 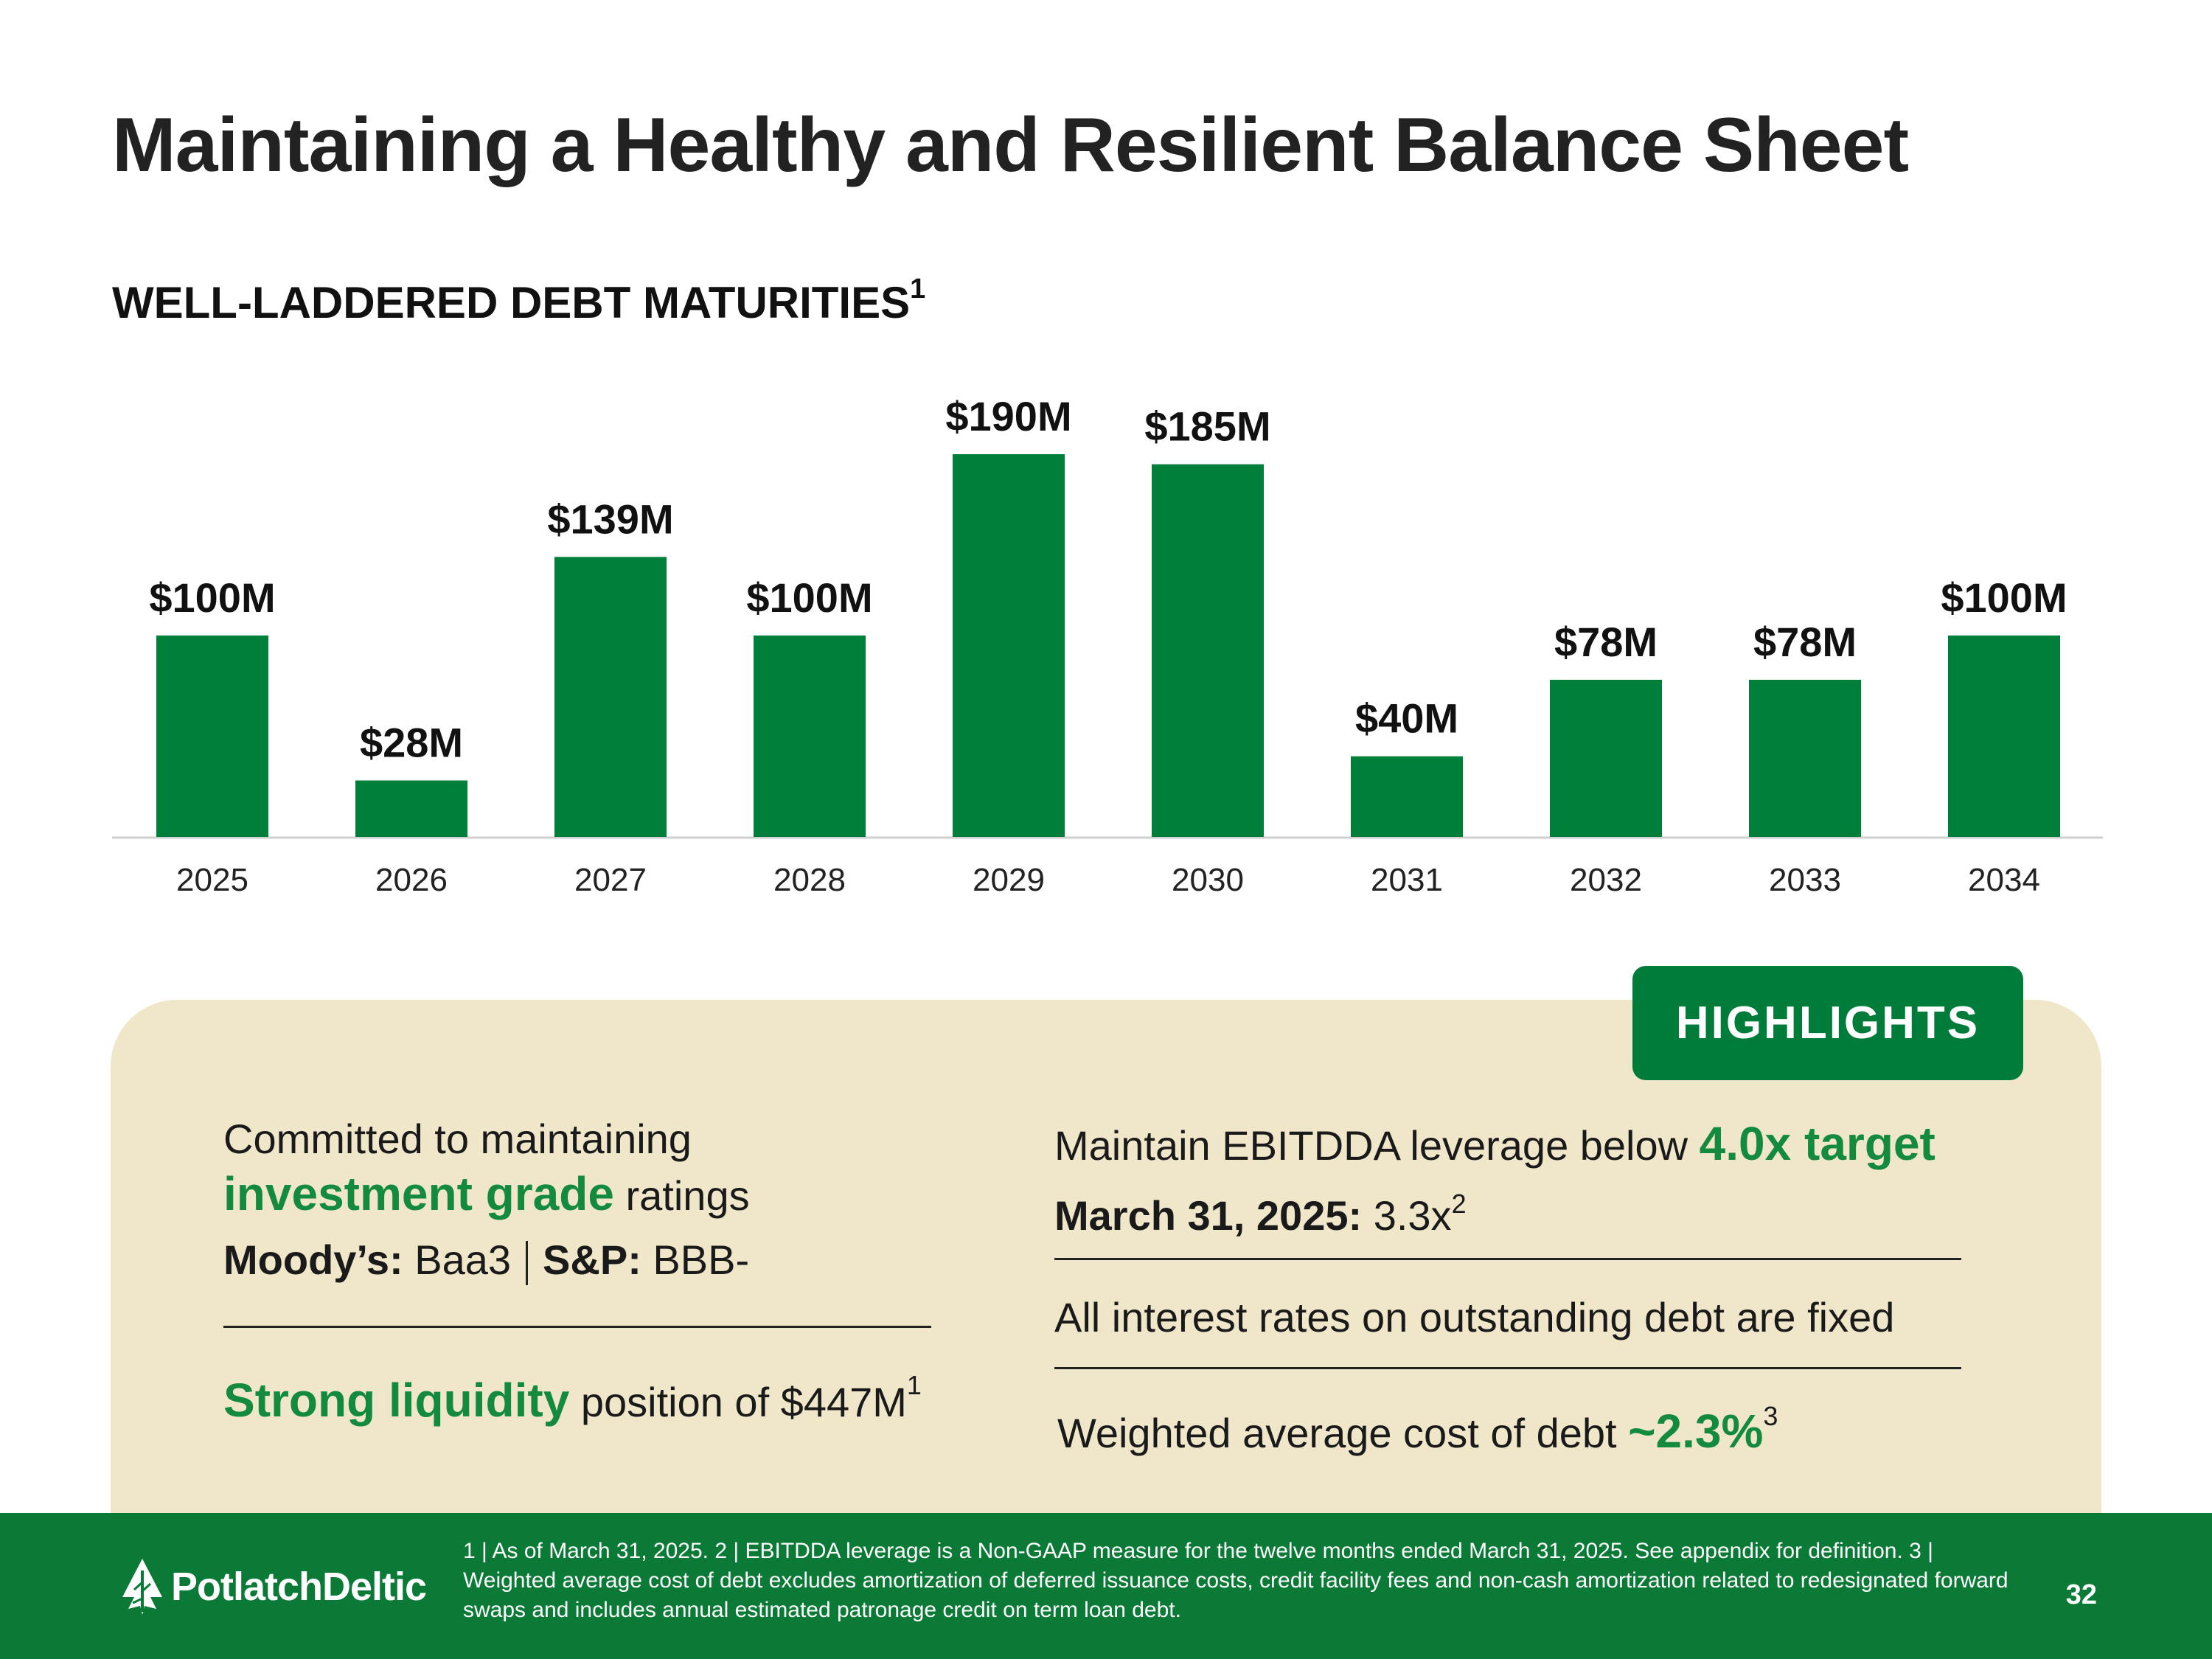 What do you see at coordinates (2004, 597) in the screenshot?
I see `value-label-2034: $100M` at bounding box center [2004, 597].